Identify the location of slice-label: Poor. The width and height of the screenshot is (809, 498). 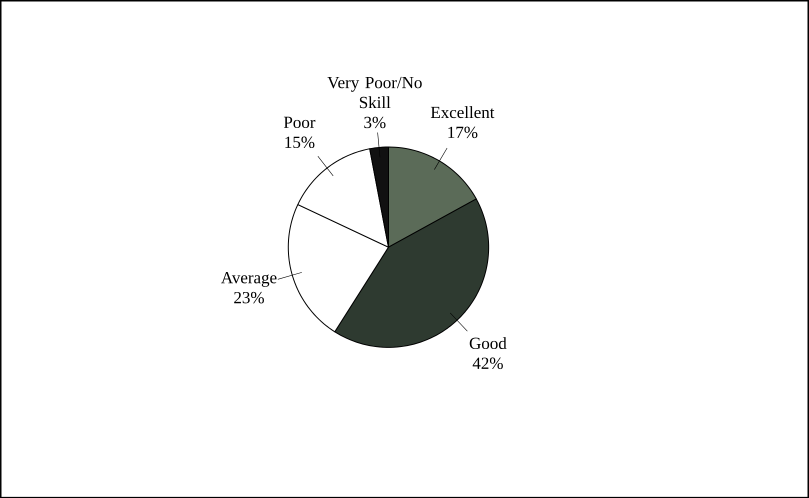
(300, 122).